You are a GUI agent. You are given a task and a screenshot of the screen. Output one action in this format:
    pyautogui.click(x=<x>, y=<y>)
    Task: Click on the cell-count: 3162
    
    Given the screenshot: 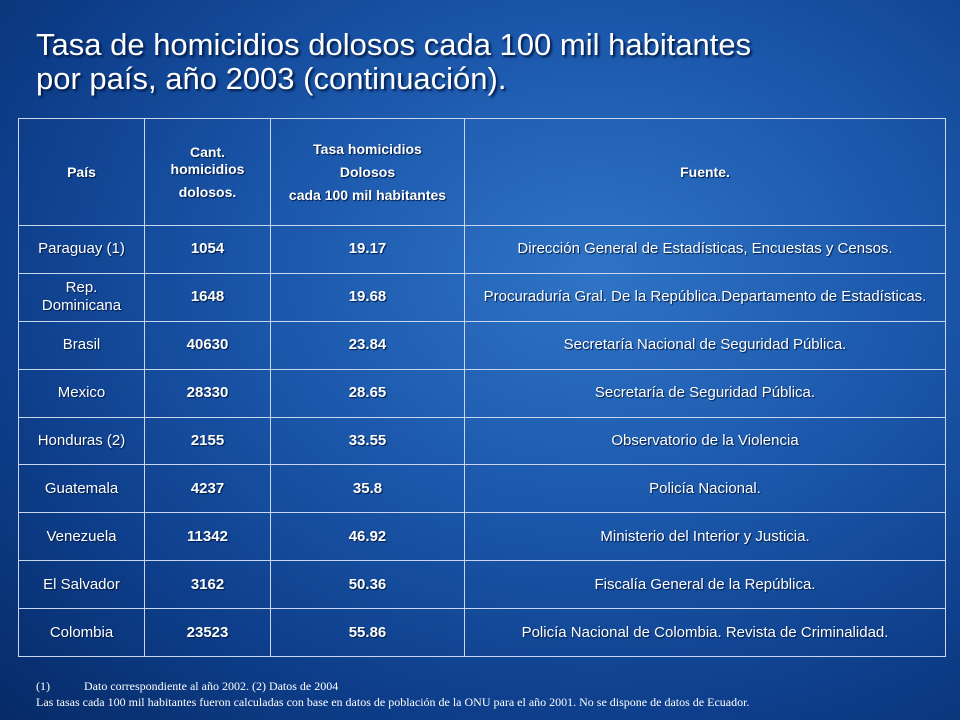 What is the action you would take?
    pyautogui.click(x=207, y=584)
    